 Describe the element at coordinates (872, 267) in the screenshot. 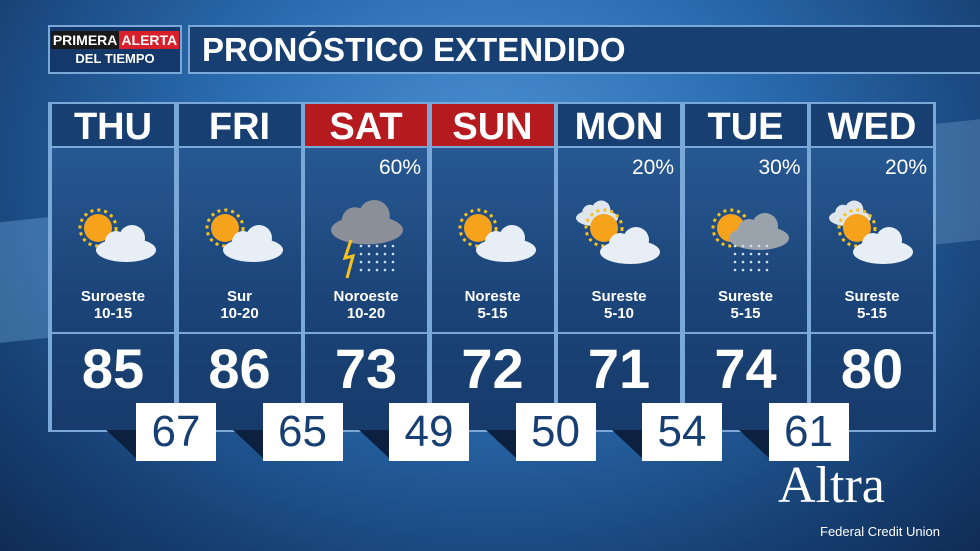

I see `day-column: WED 20% Sureste 5-15 80` at that location.